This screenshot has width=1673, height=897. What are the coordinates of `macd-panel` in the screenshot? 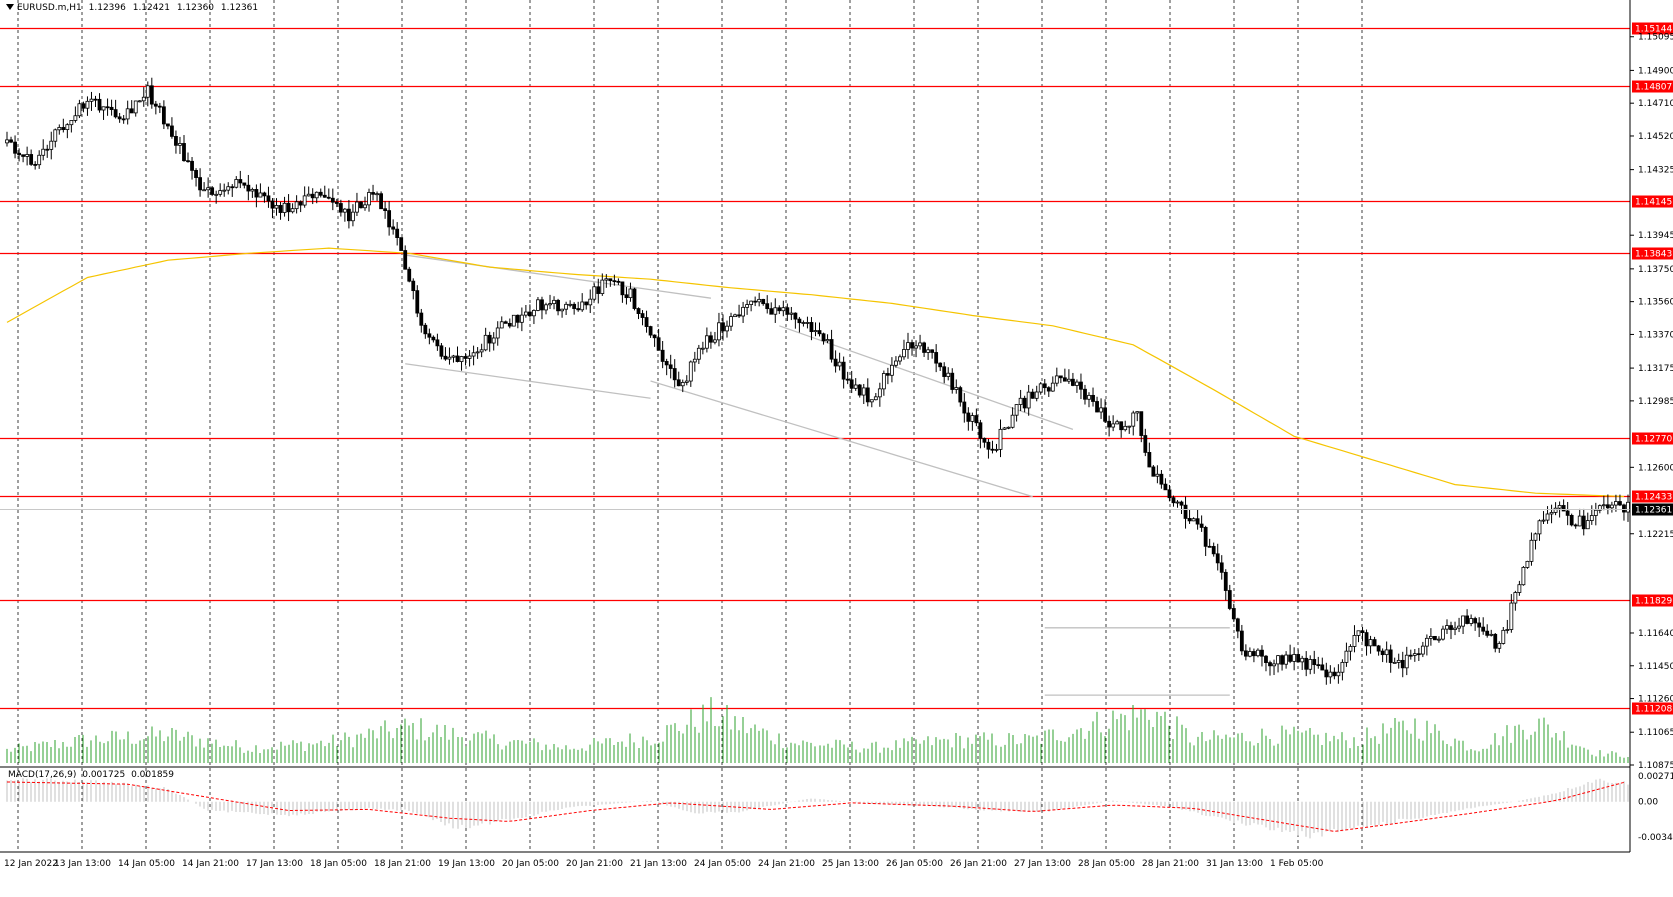 It's located at (817, 808).